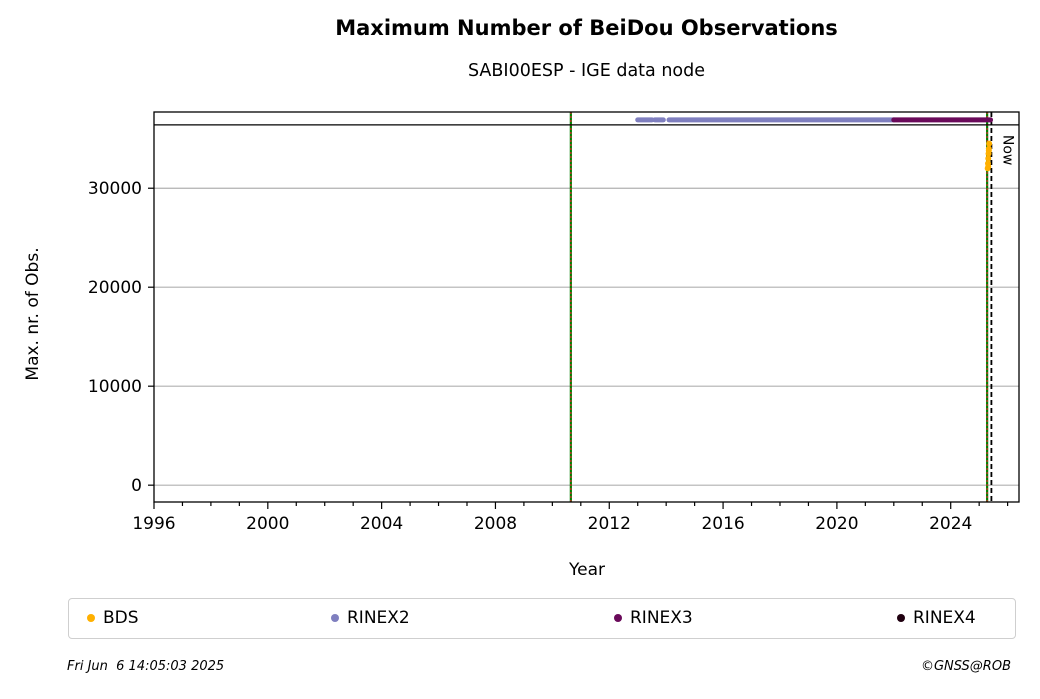 The height and width of the screenshot is (699, 1040). I want to click on chart-title: Maximum Number of BeiDou Observations, so click(586, 28).